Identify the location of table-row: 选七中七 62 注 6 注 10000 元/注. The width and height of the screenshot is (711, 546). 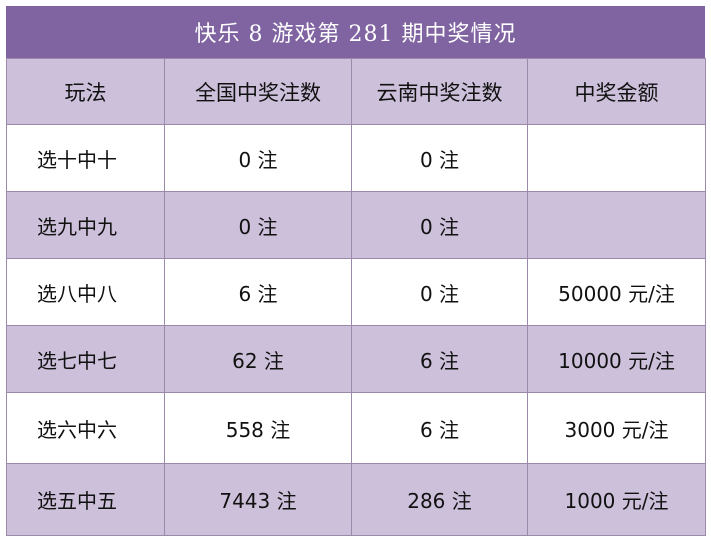
(356, 359).